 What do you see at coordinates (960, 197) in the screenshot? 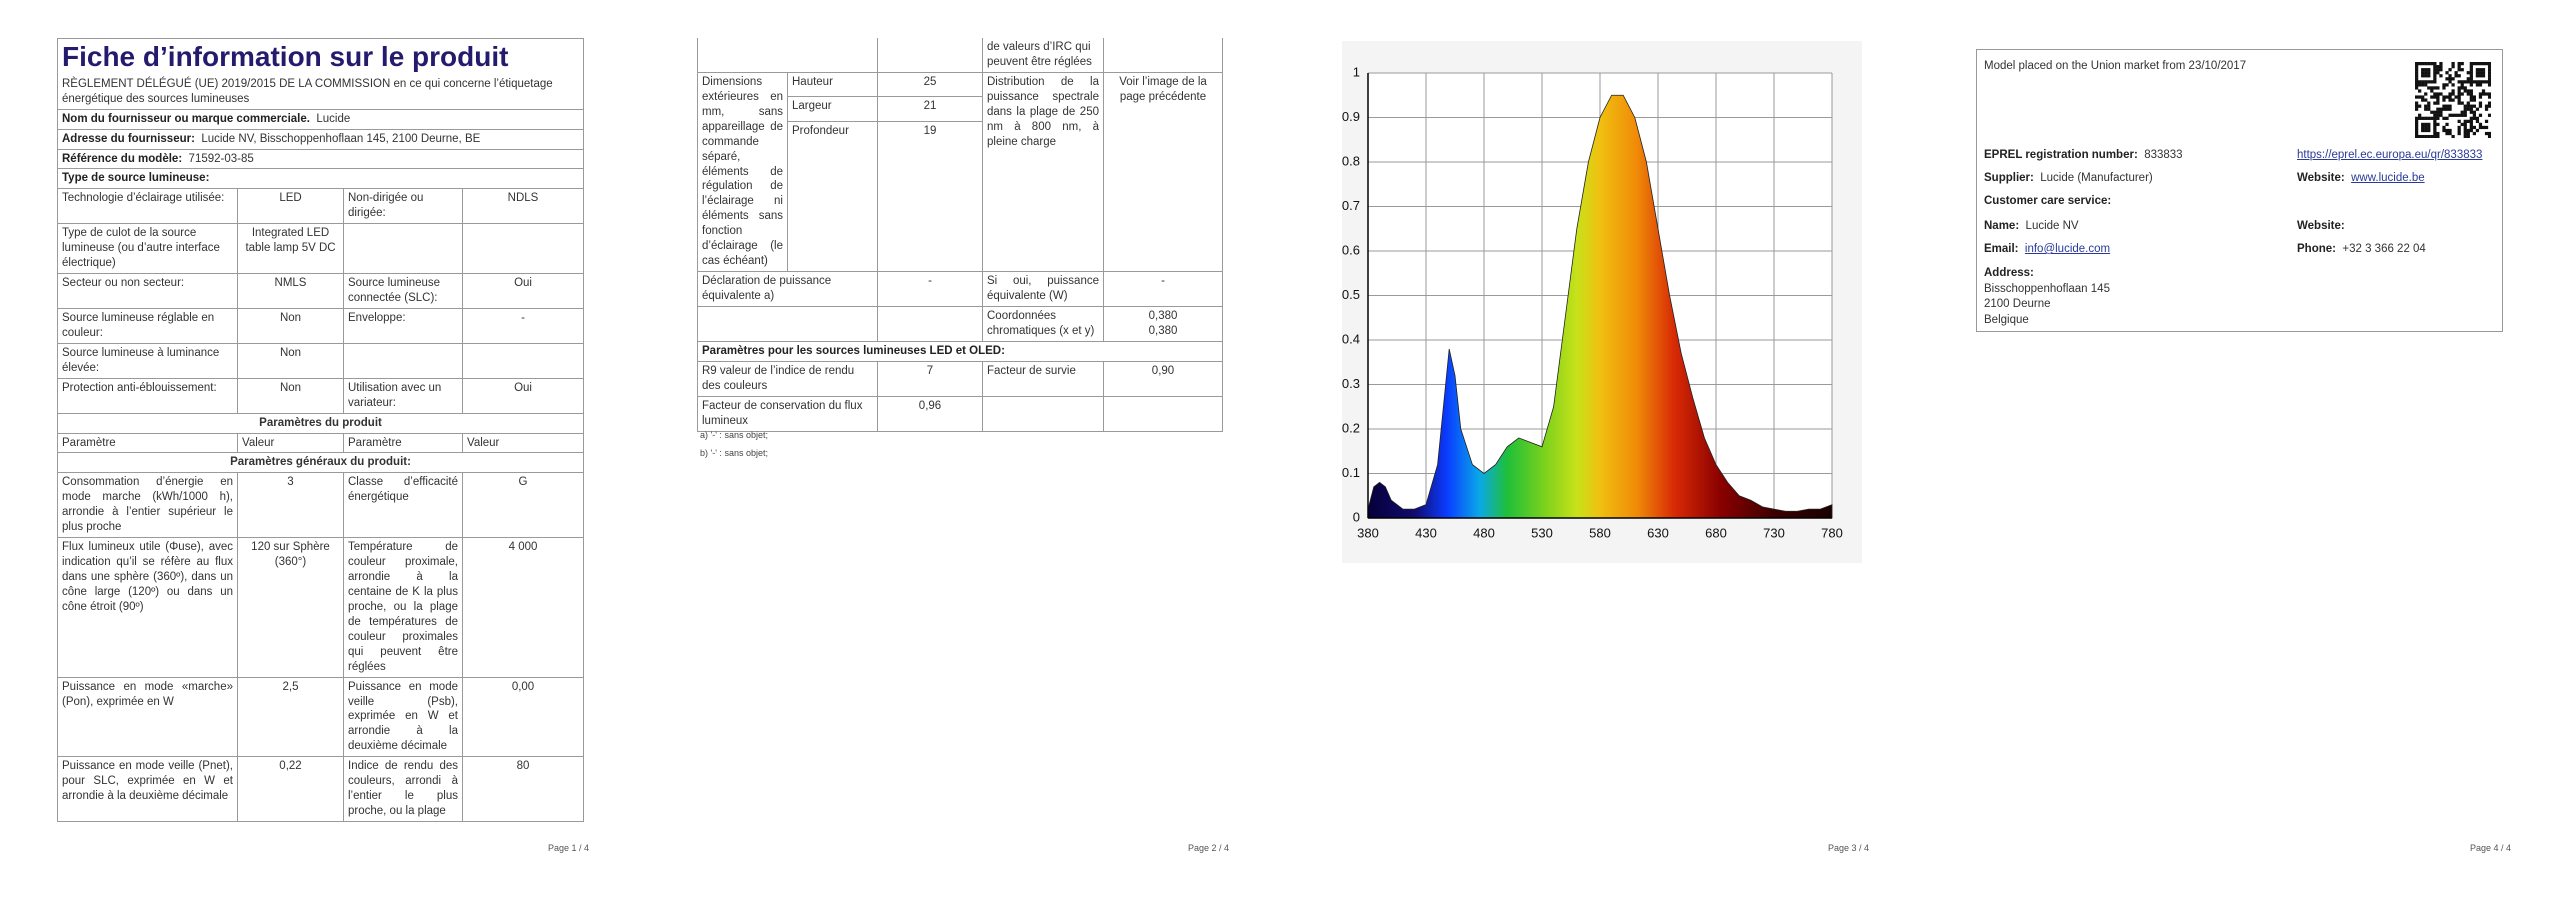
I see `element: Profondeur 19` at bounding box center [960, 197].